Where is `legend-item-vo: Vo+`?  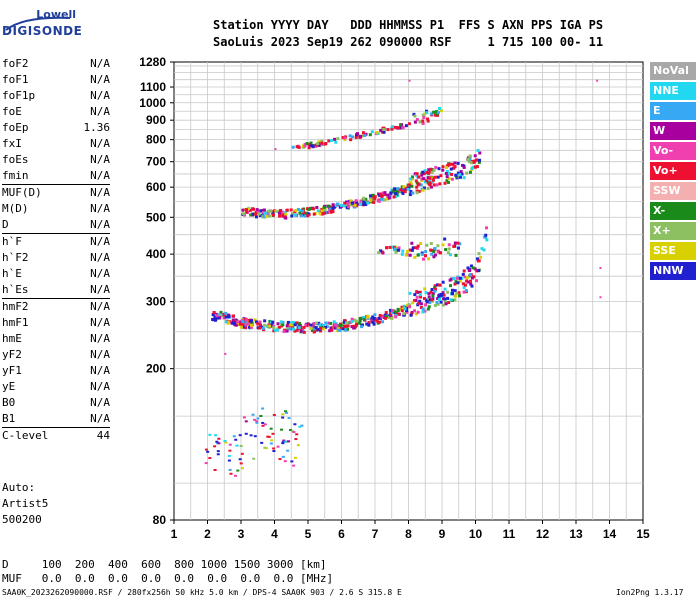 legend-item-vo: Vo+ is located at coordinates (673, 171).